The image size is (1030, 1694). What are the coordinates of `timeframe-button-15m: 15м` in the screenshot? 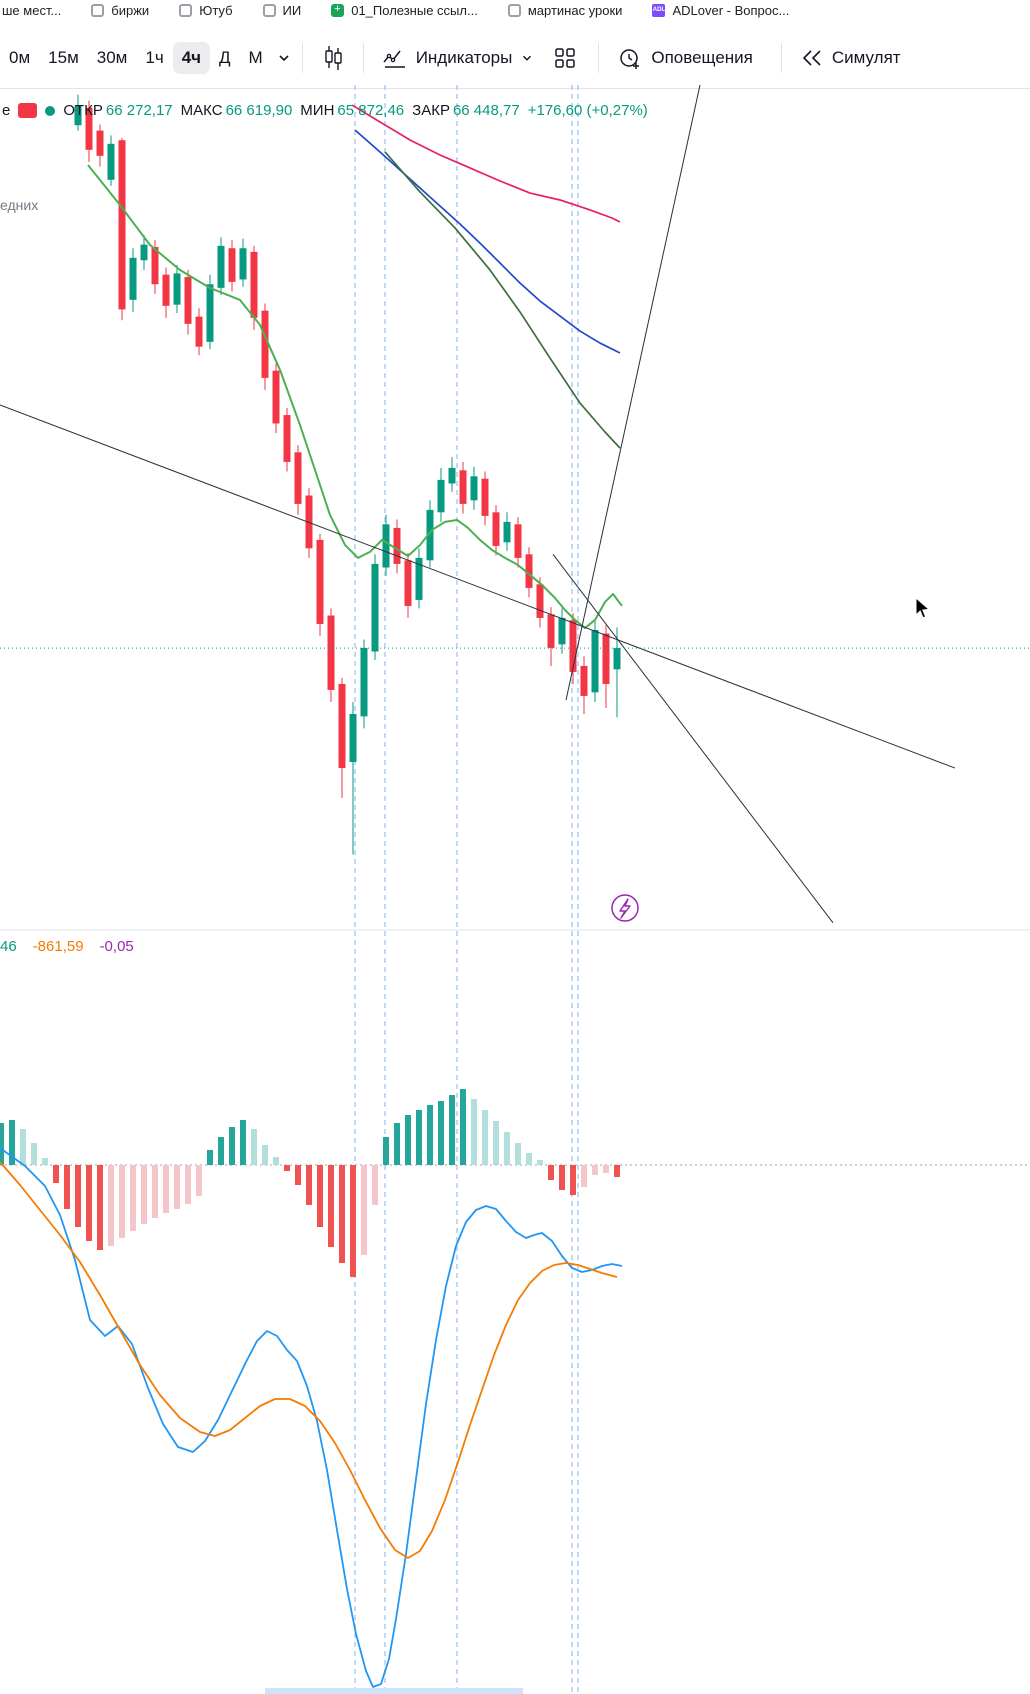 It's located at (63, 57).